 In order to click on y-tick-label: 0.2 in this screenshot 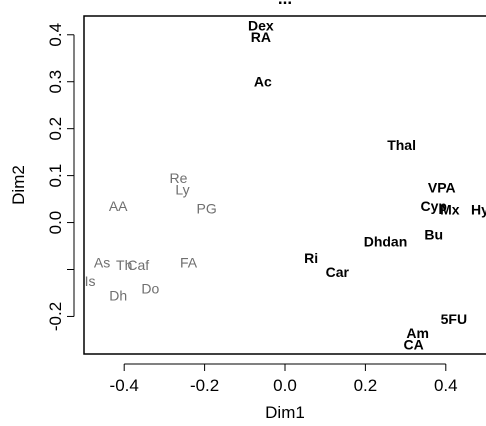, I will do `click(55, 129)`.